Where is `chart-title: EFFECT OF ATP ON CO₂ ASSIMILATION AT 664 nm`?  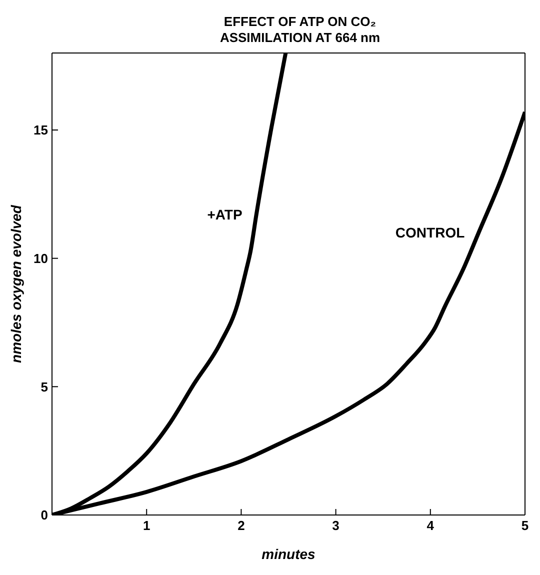 chart-title: EFFECT OF ATP ON CO₂ ASSIMILATION AT 664 nm is located at coordinates (300, 29).